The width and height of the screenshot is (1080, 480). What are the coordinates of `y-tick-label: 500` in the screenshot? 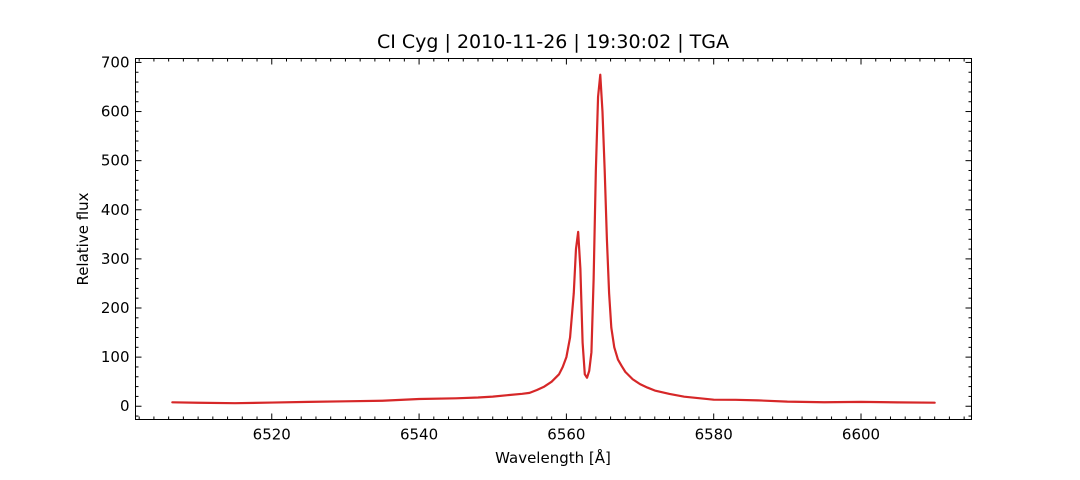 It's located at (115, 161).